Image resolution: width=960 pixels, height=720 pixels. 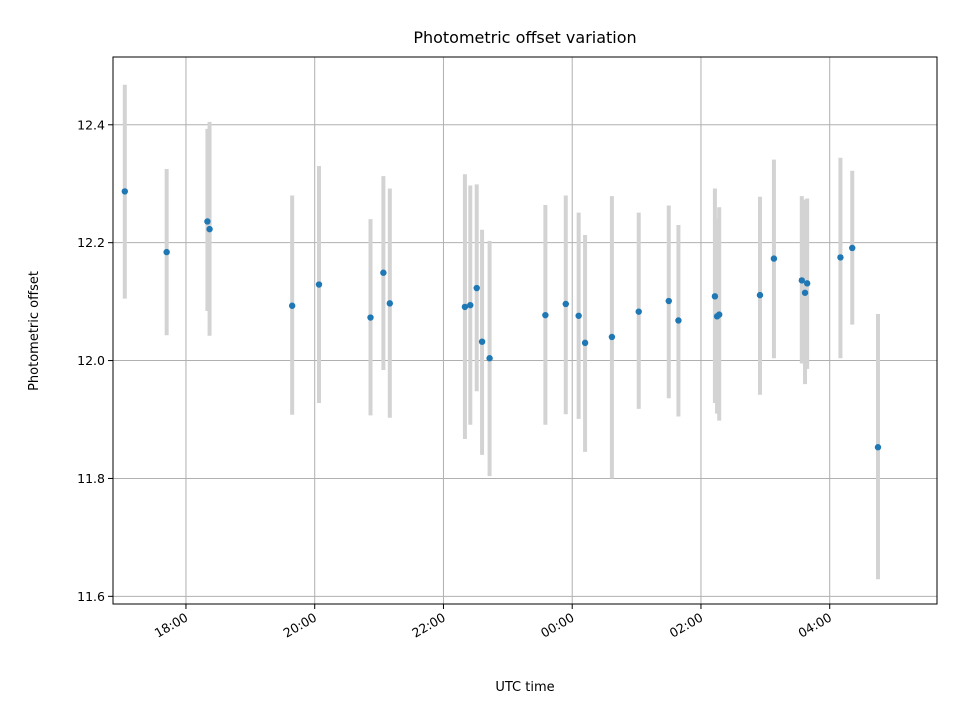 I want to click on y-tick-label: 12.0, so click(x=91, y=360).